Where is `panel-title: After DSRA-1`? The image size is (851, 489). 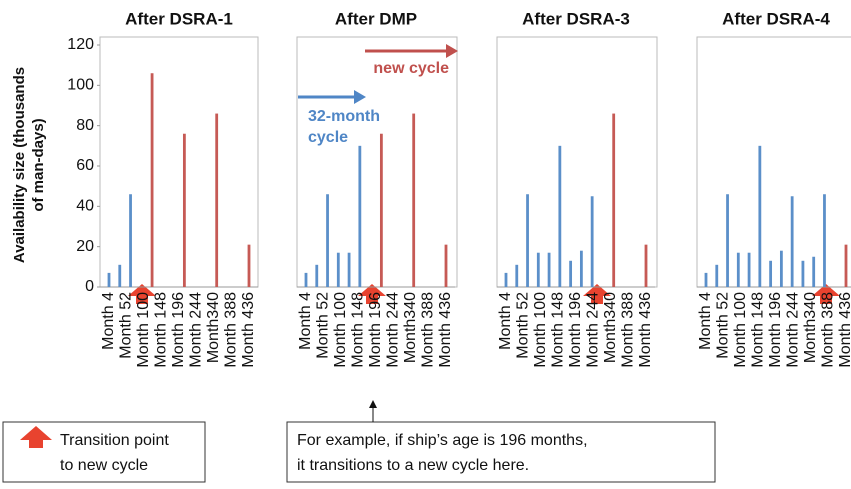 panel-title: After DSRA-1 is located at coordinates (179, 18).